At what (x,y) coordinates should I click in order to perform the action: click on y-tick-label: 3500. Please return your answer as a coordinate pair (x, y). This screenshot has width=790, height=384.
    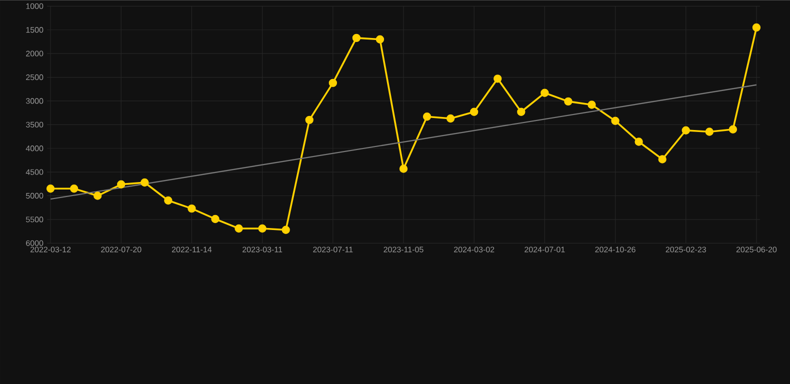
    Looking at the image, I should click on (35, 125).